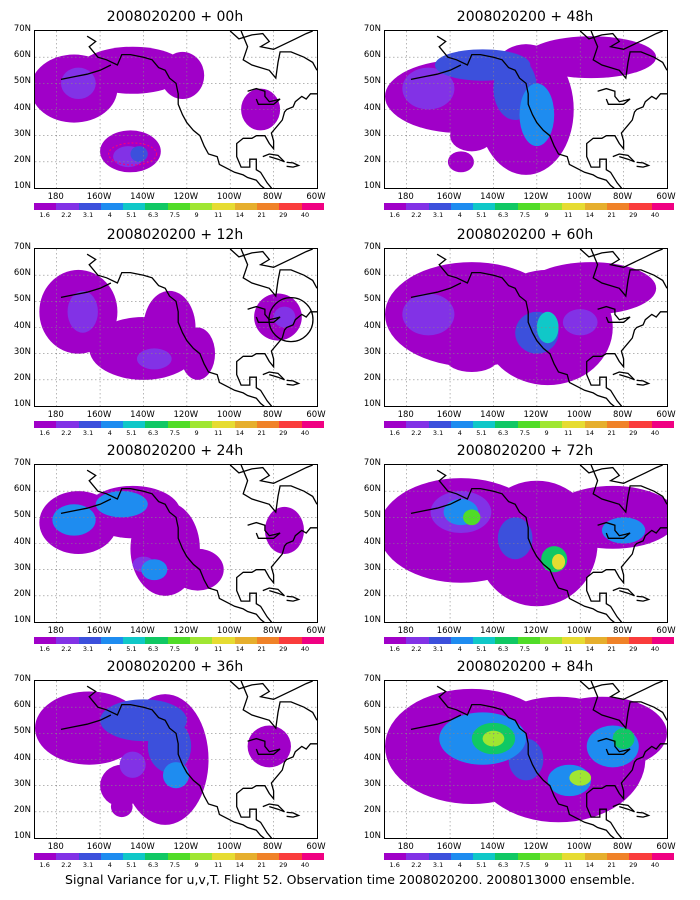 This screenshot has width=700, height=900. Describe the element at coordinates (175, 451) in the screenshot. I see `panel-title: 2008020200 + 24h` at that location.